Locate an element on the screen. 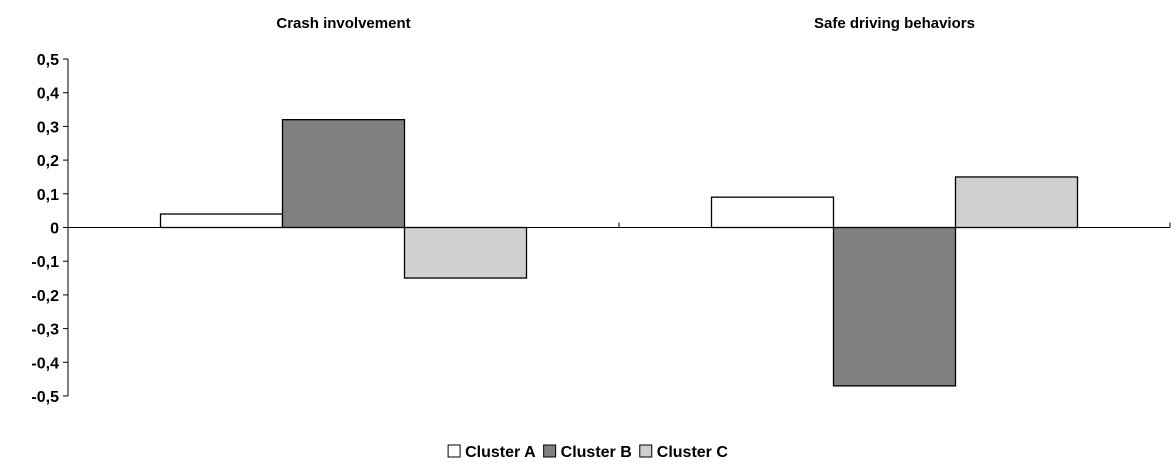 The height and width of the screenshot is (469, 1176). category-title: Safe driving behaviors is located at coordinates (894, 23).